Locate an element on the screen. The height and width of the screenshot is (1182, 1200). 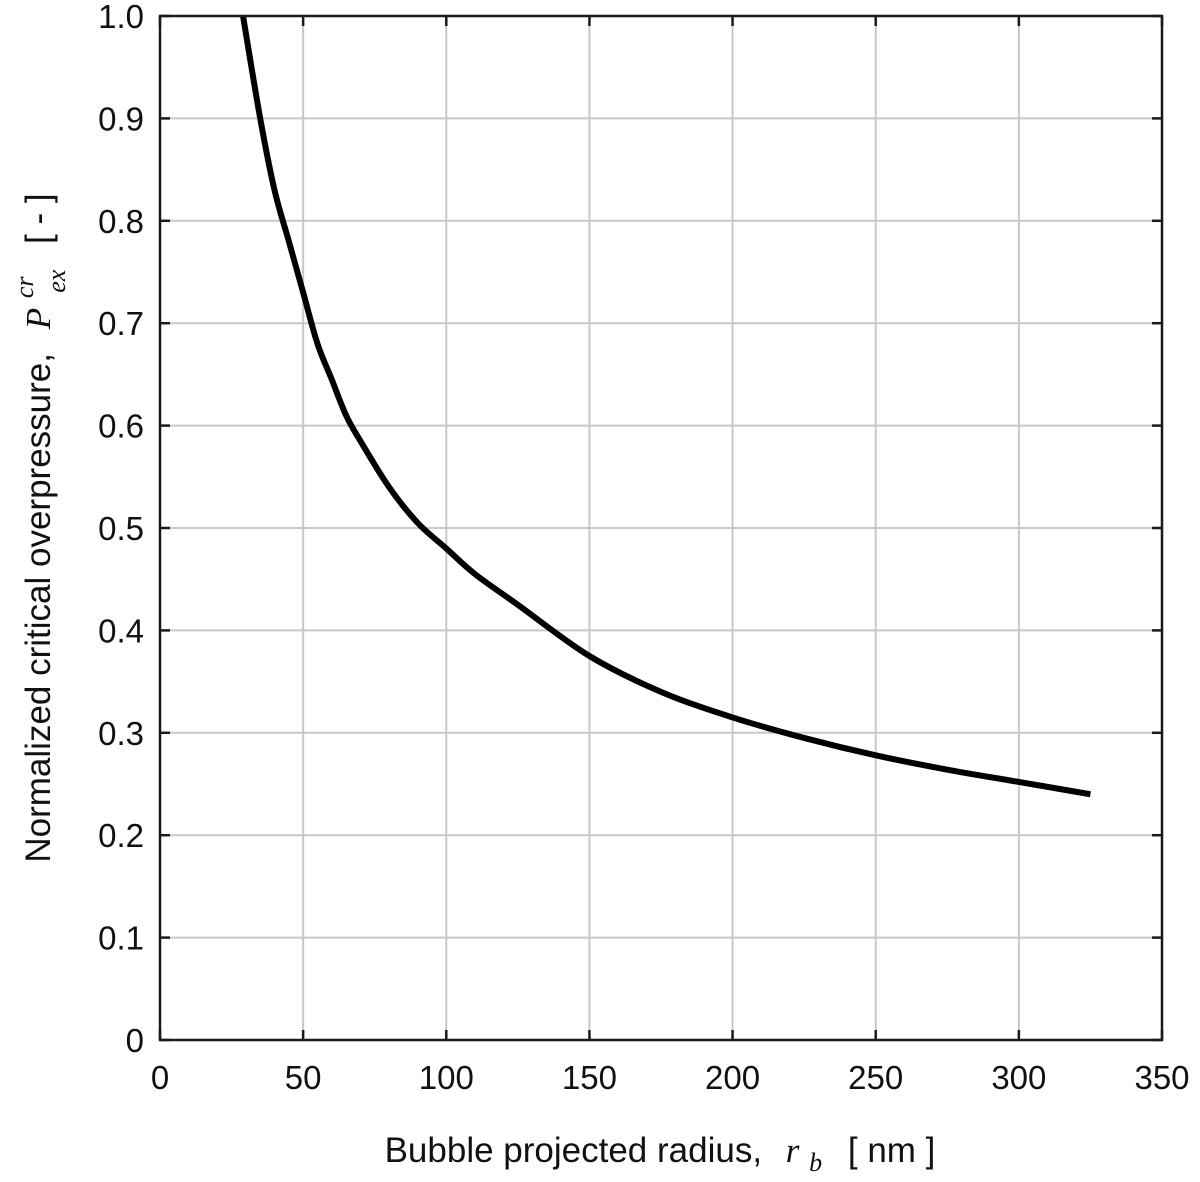
x-tick-label: 250 is located at coordinates (875, 1077).